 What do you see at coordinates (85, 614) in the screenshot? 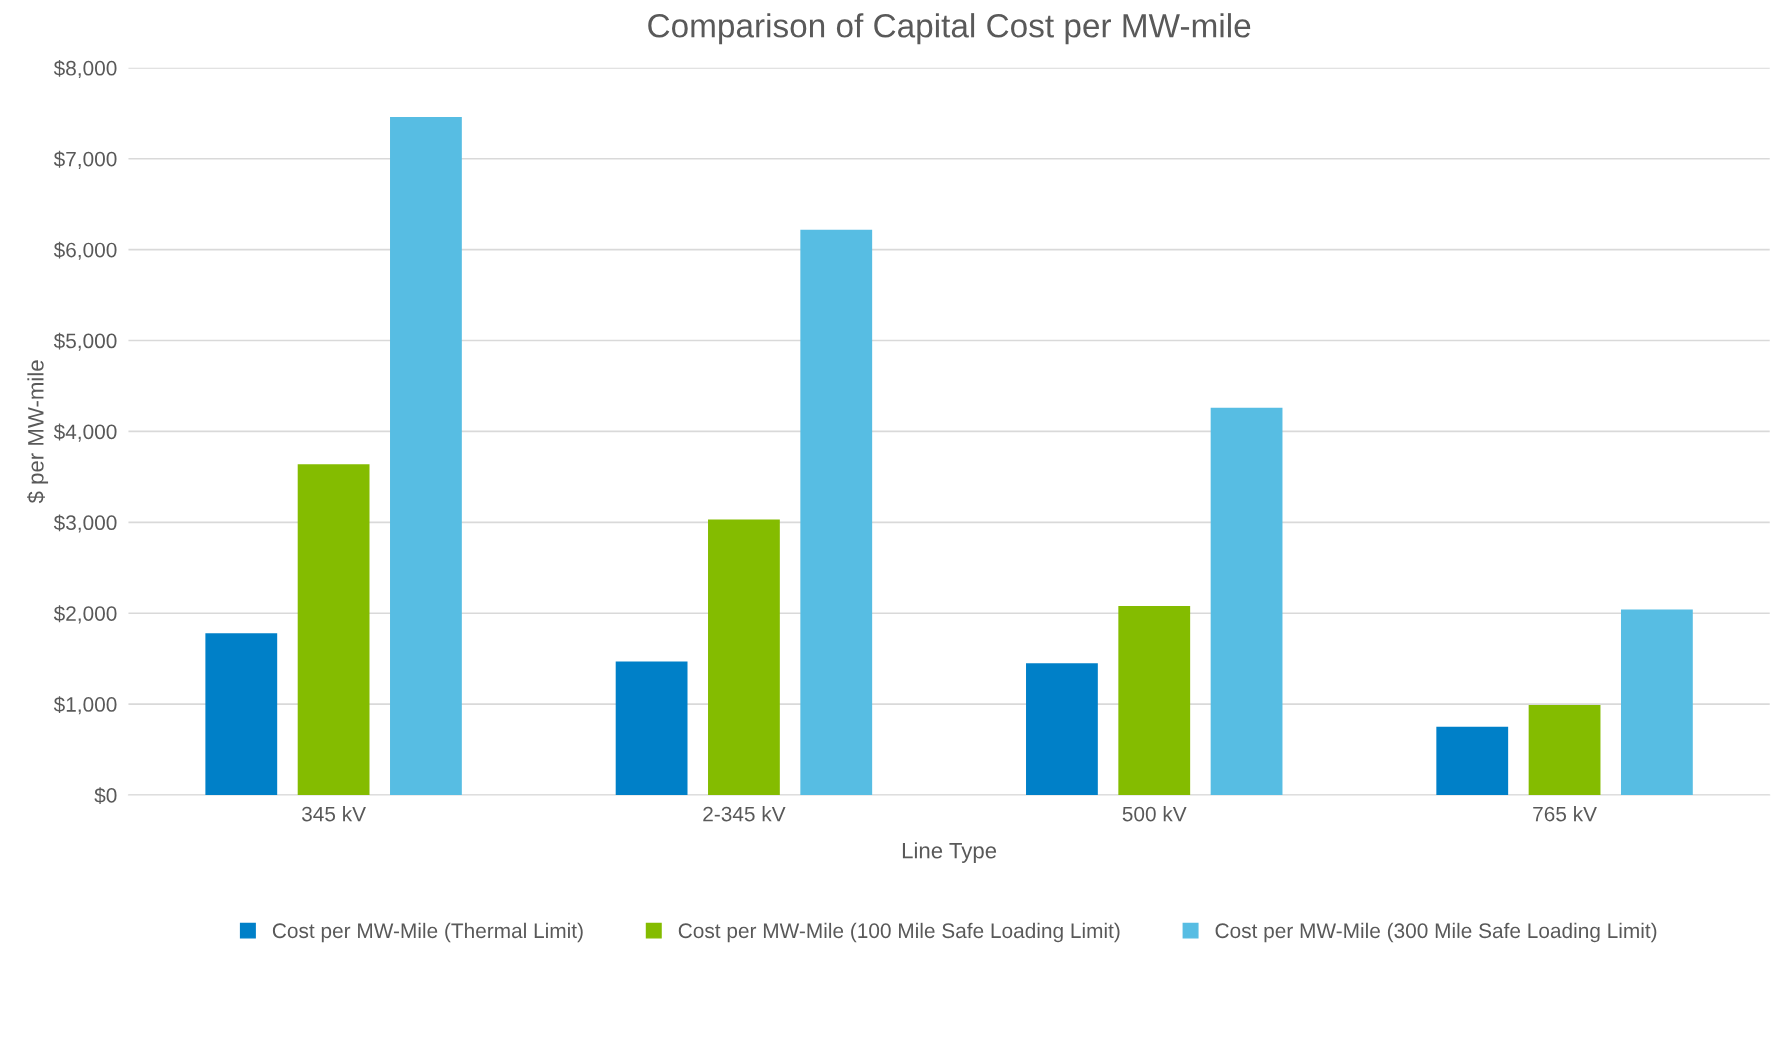
I see `y-tick-label: $2,000` at bounding box center [85, 614].